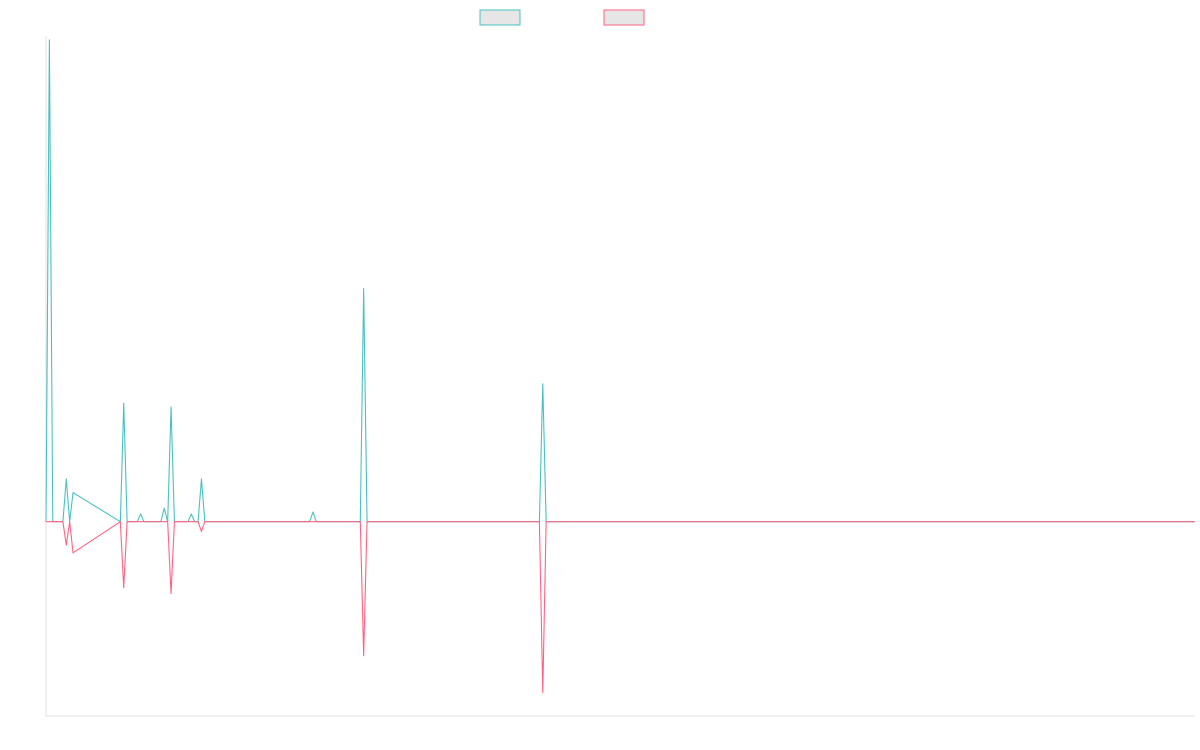 This screenshot has width=1200, height=750. What do you see at coordinates (562, 17) in the screenshot?
I see `legend` at bounding box center [562, 17].